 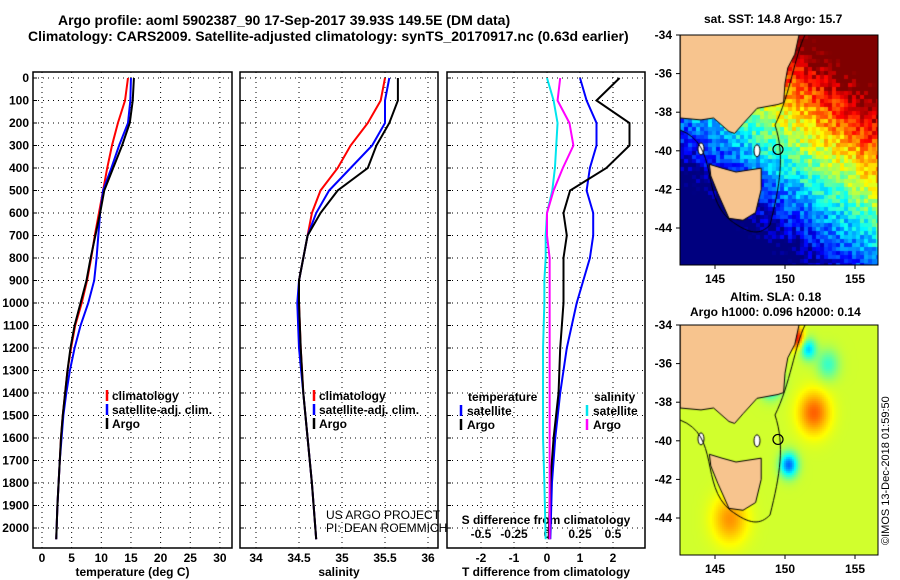 I want to click on y-tick-label: 800, so click(x=19, y=258).